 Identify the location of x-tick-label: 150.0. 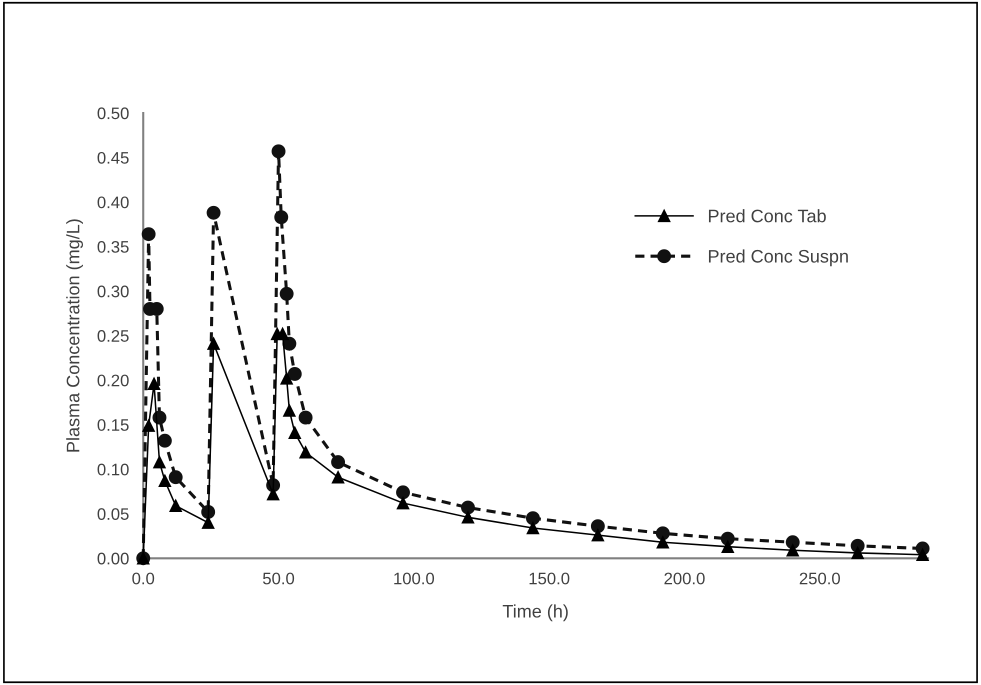
(550, 578).